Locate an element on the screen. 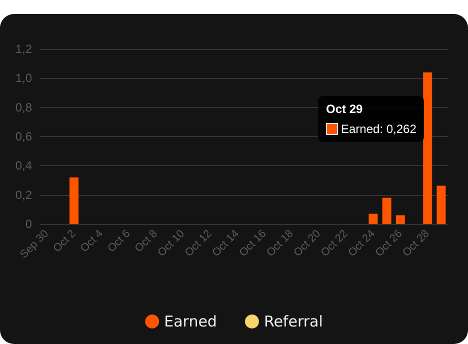 This screenshot has width=468, height=344. annotation: Oct 29 is located at coordinates (345, 109).